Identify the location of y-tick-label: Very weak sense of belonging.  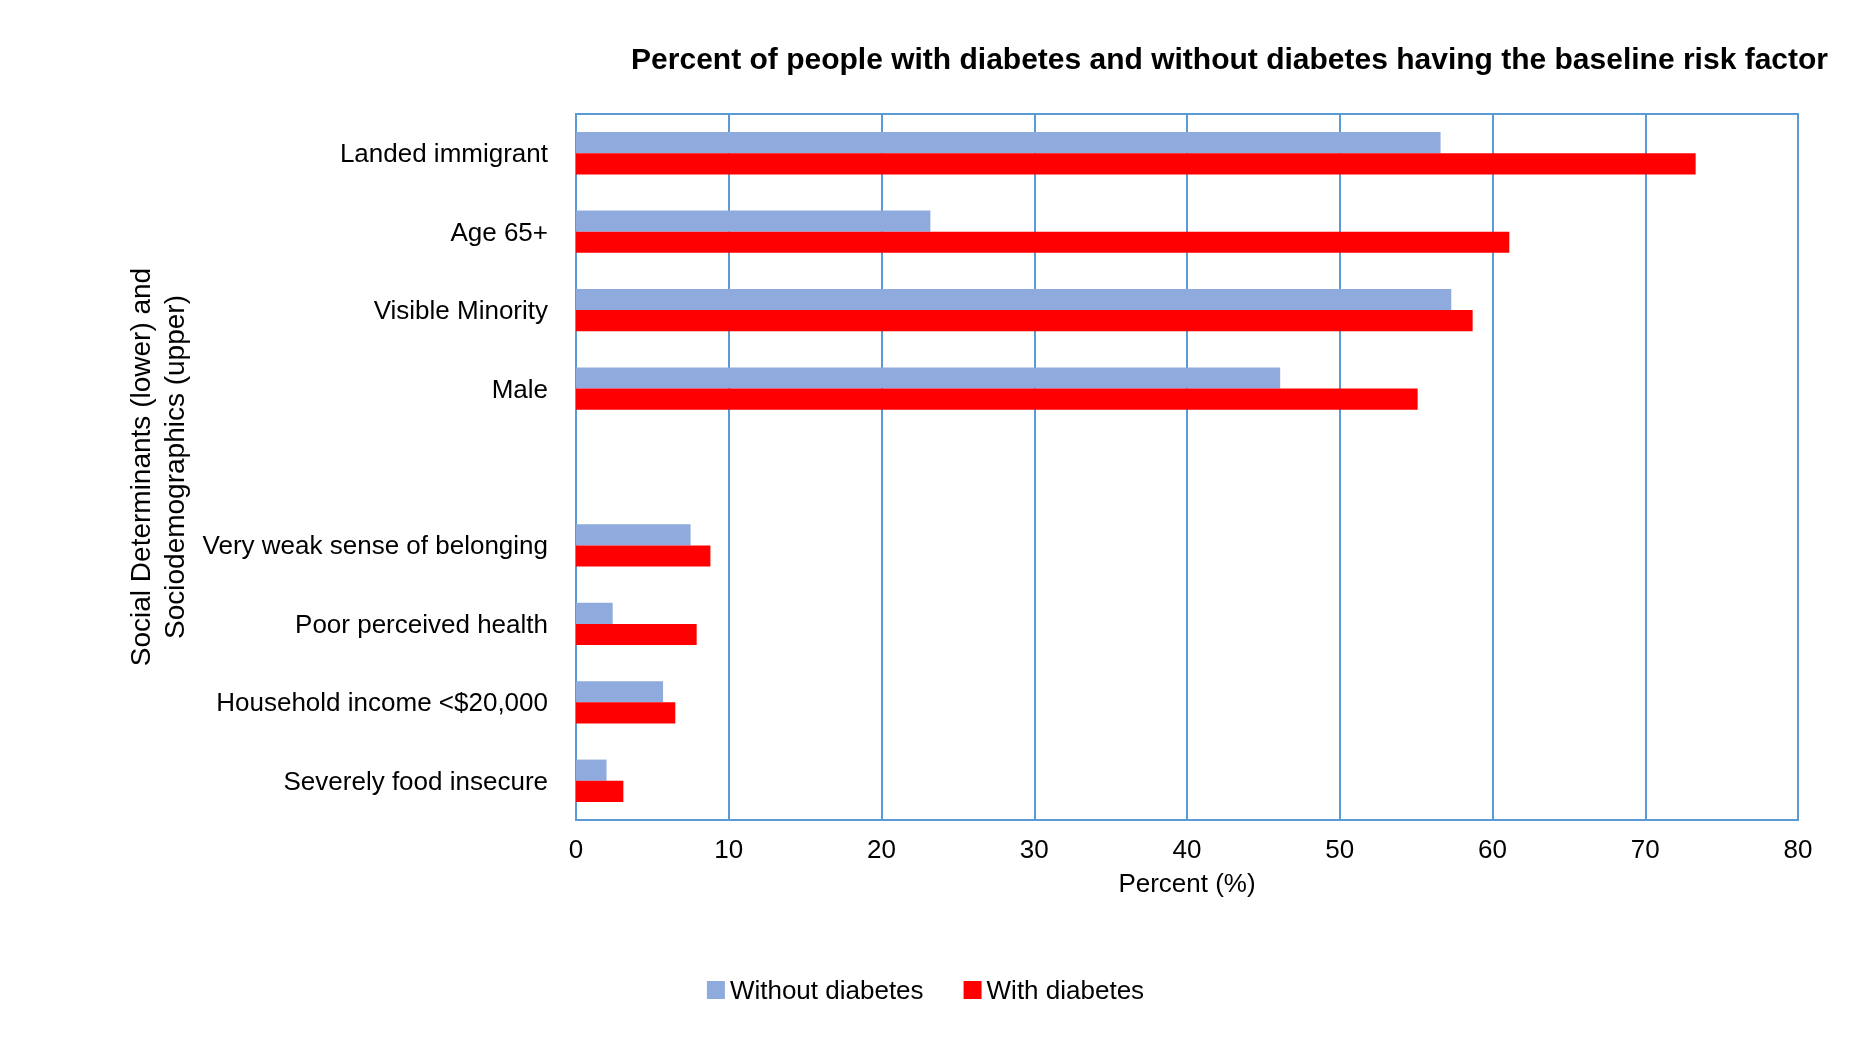
(375, 545).